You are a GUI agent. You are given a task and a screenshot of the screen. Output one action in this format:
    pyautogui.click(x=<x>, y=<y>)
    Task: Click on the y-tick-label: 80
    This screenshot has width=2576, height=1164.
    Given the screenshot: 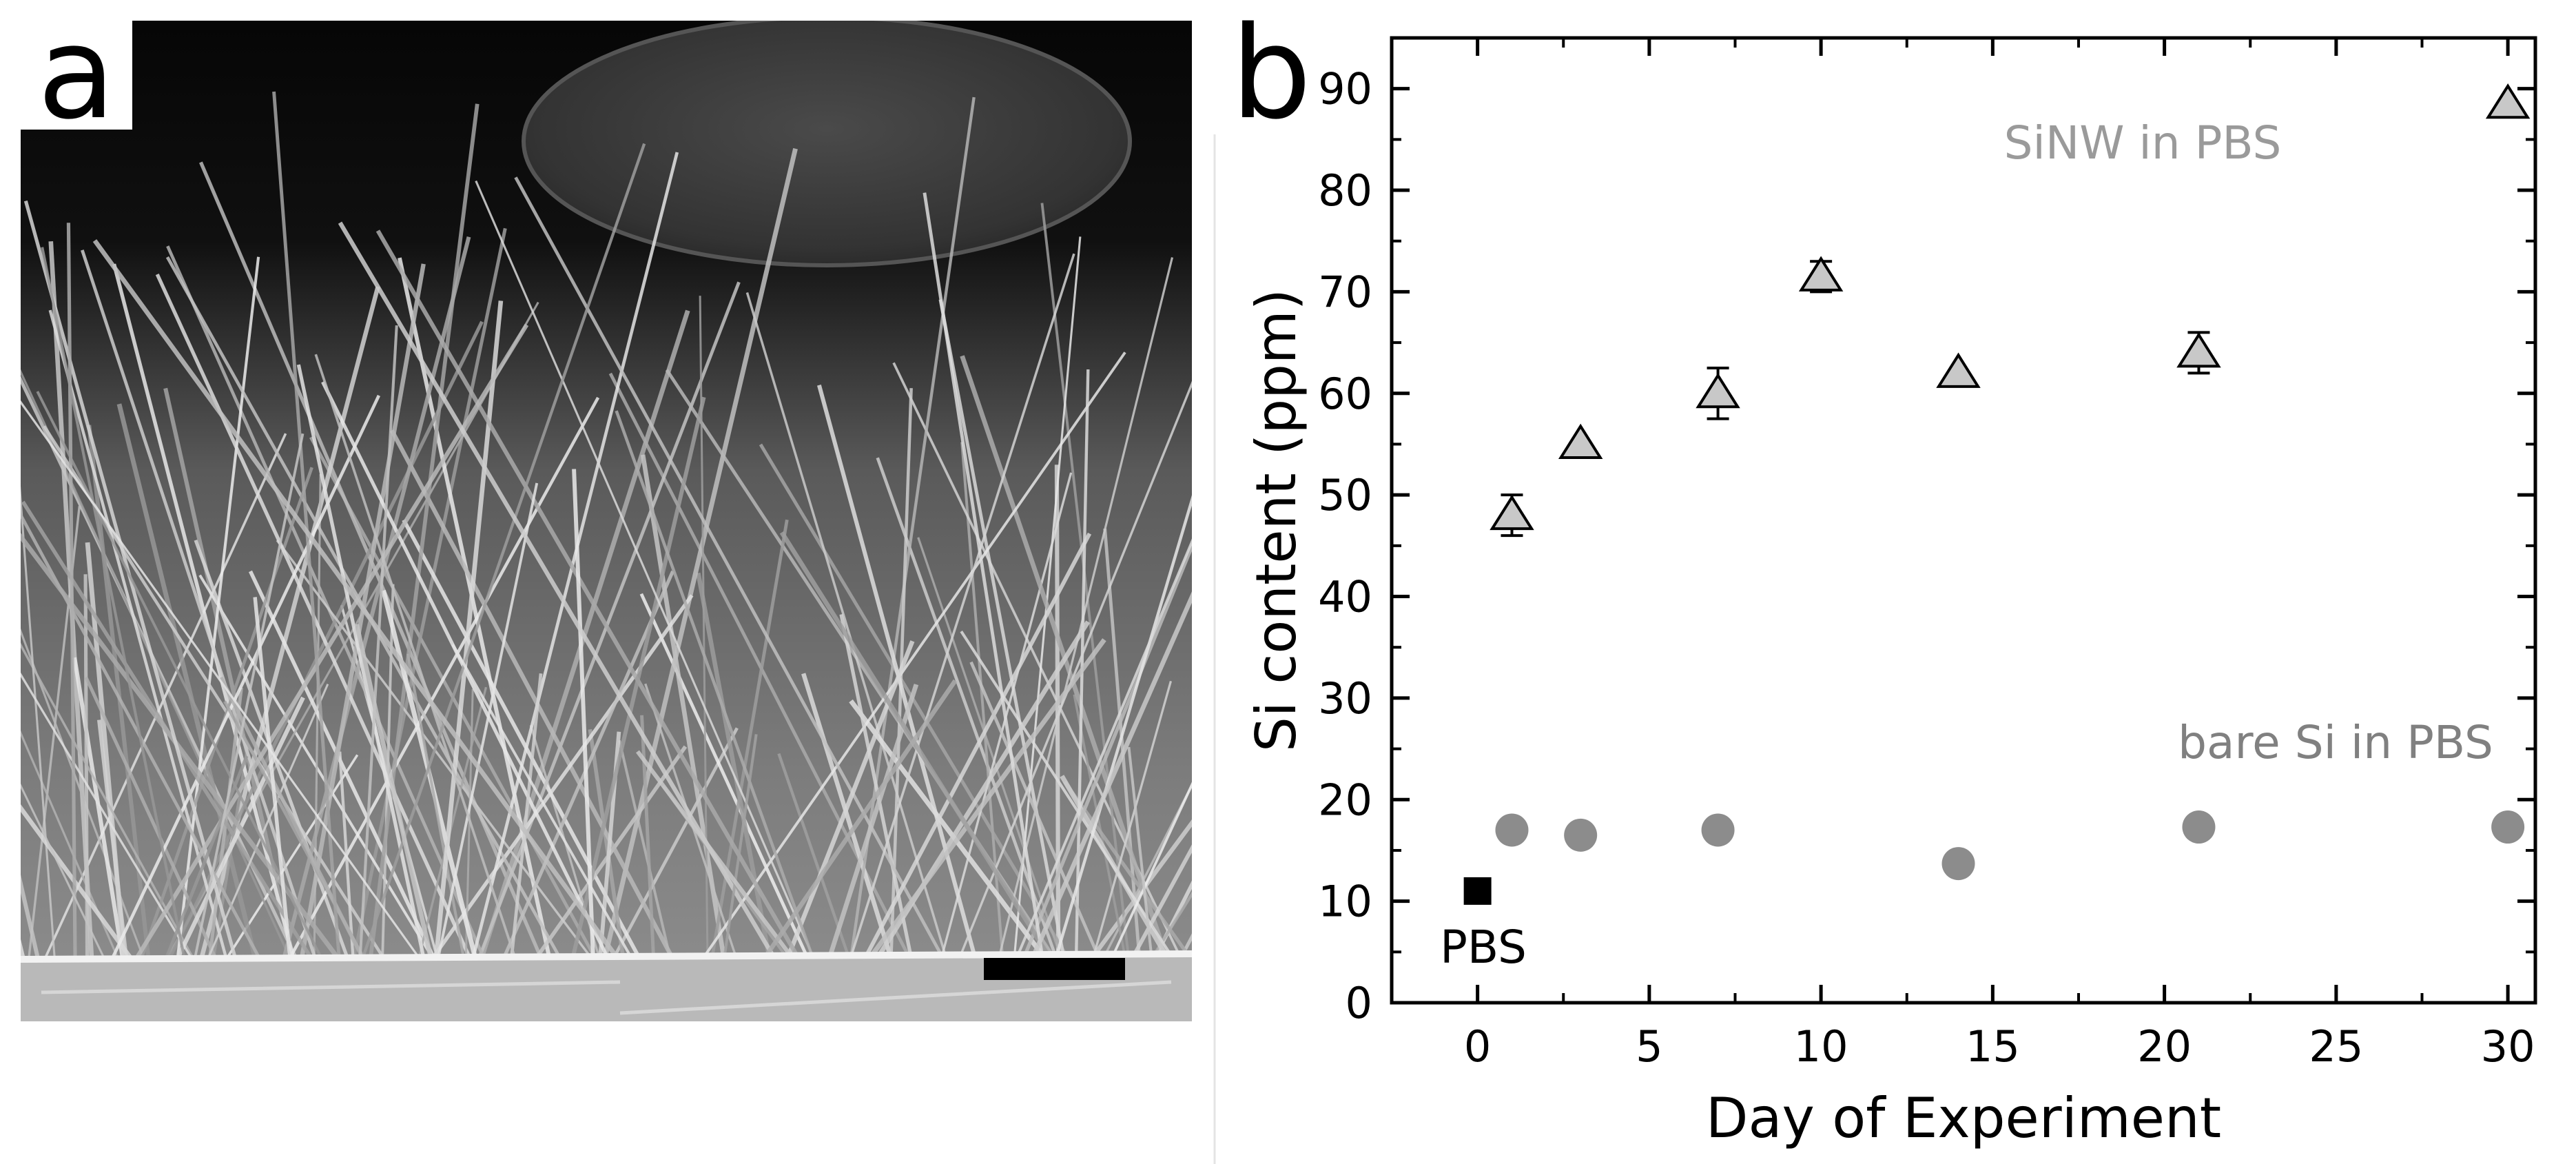 What is the action you would take?
    pyautogui.click(x=1345, y=190)
    